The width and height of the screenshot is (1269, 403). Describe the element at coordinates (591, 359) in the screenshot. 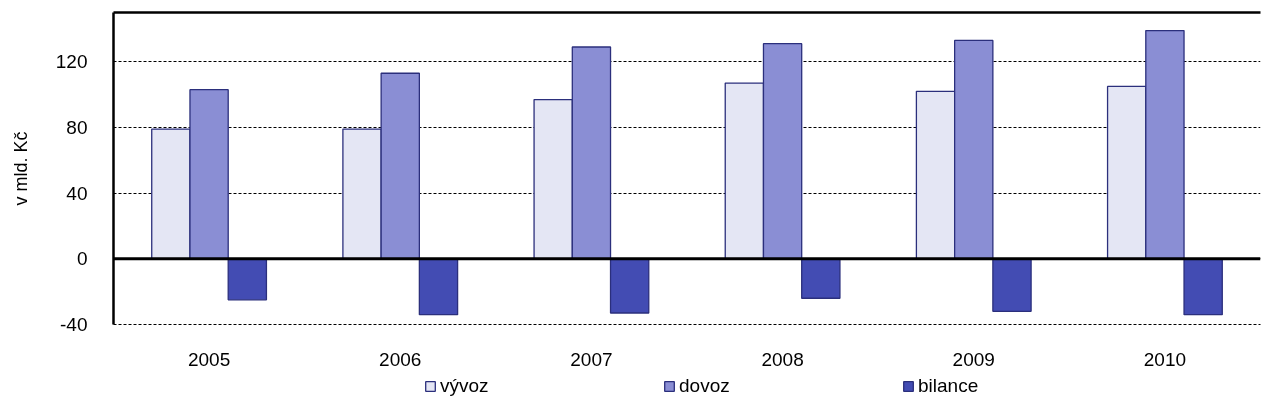

I see `x-tick-label: 2007` at that location.